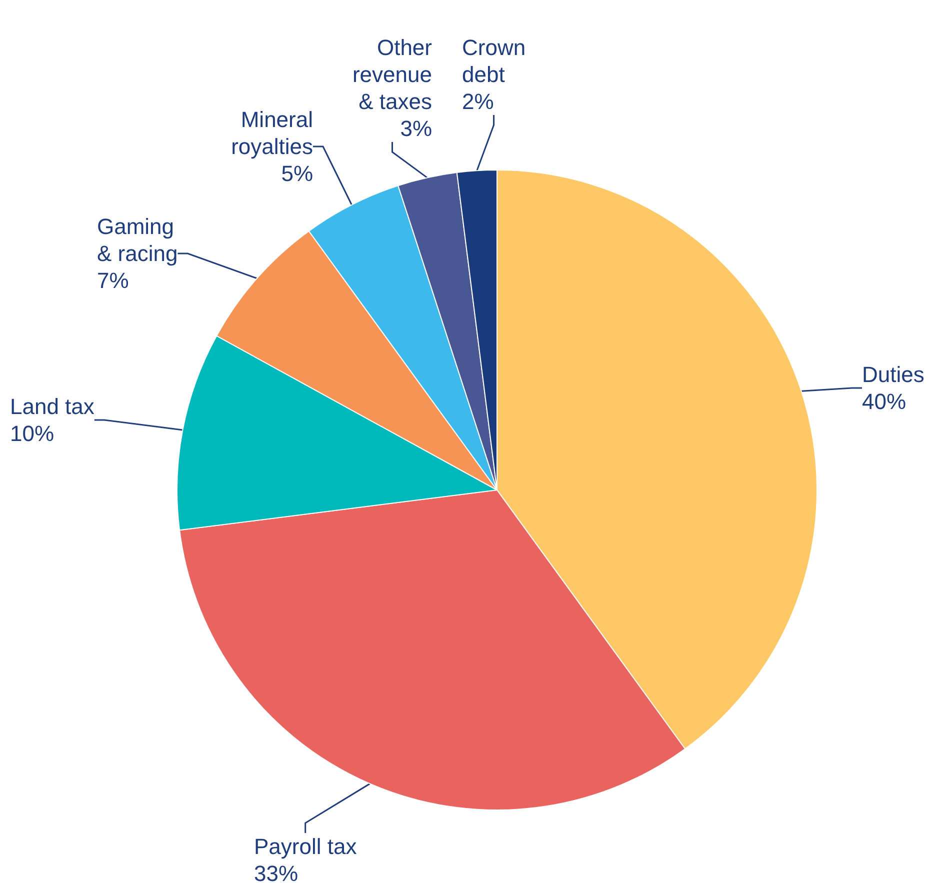 The image size is (947, 883). I want to click on slice-label: Land tax, so click(52, 406).